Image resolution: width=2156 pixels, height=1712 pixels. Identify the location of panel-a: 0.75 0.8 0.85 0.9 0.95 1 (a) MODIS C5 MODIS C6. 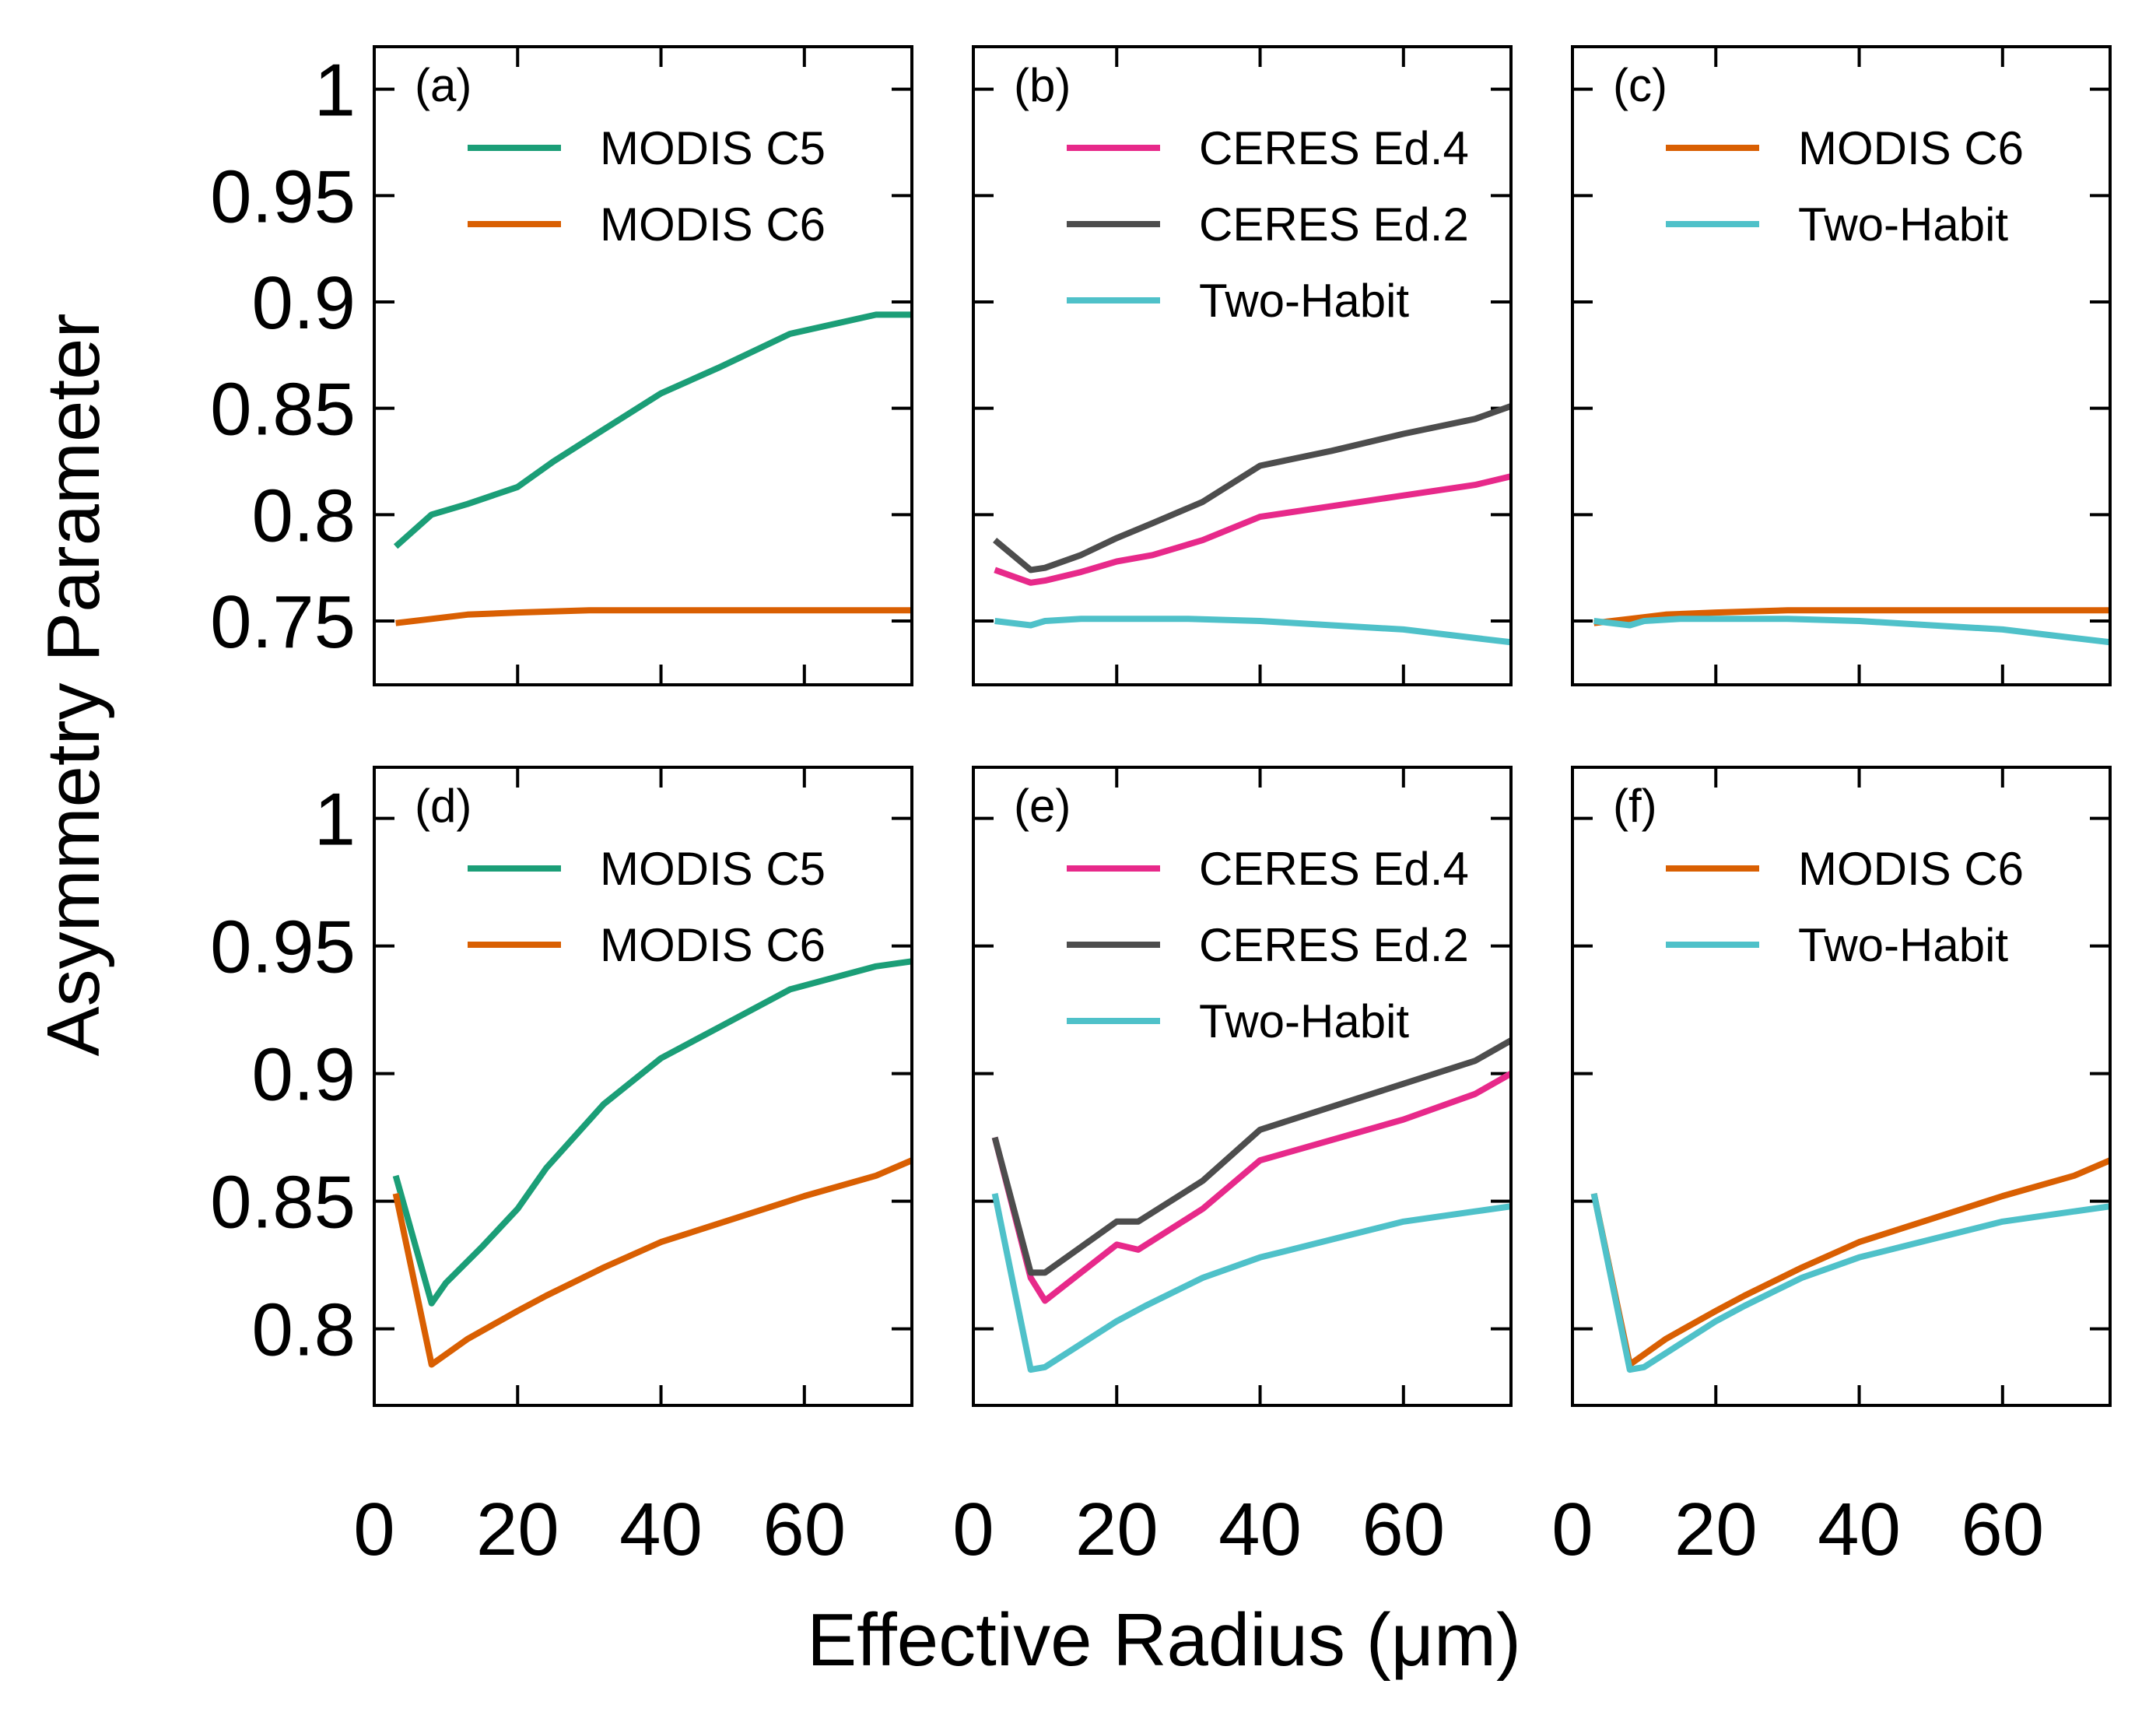
(562, 366).